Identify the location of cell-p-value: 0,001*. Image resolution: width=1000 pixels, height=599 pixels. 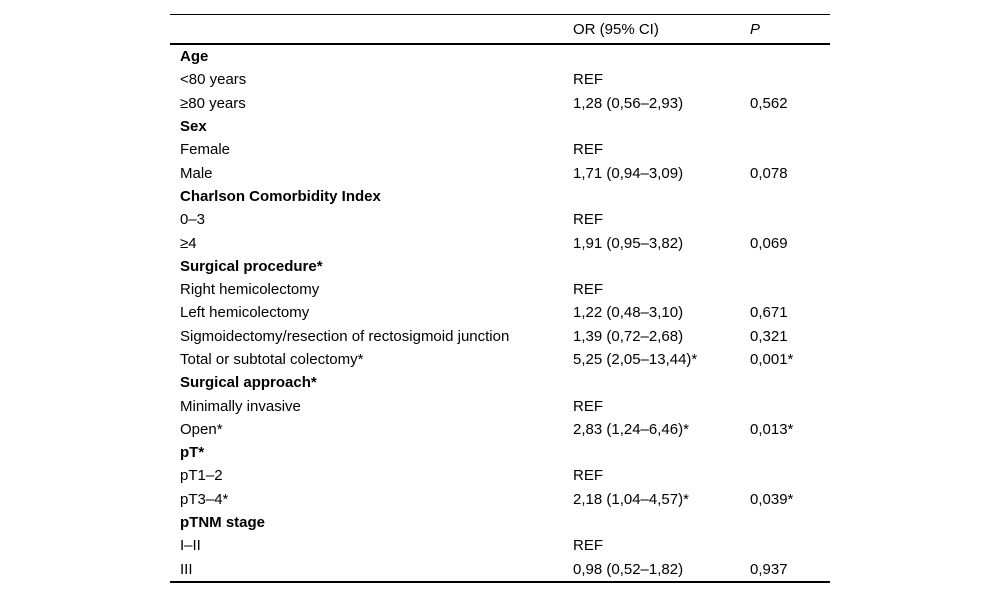
(772, 359).